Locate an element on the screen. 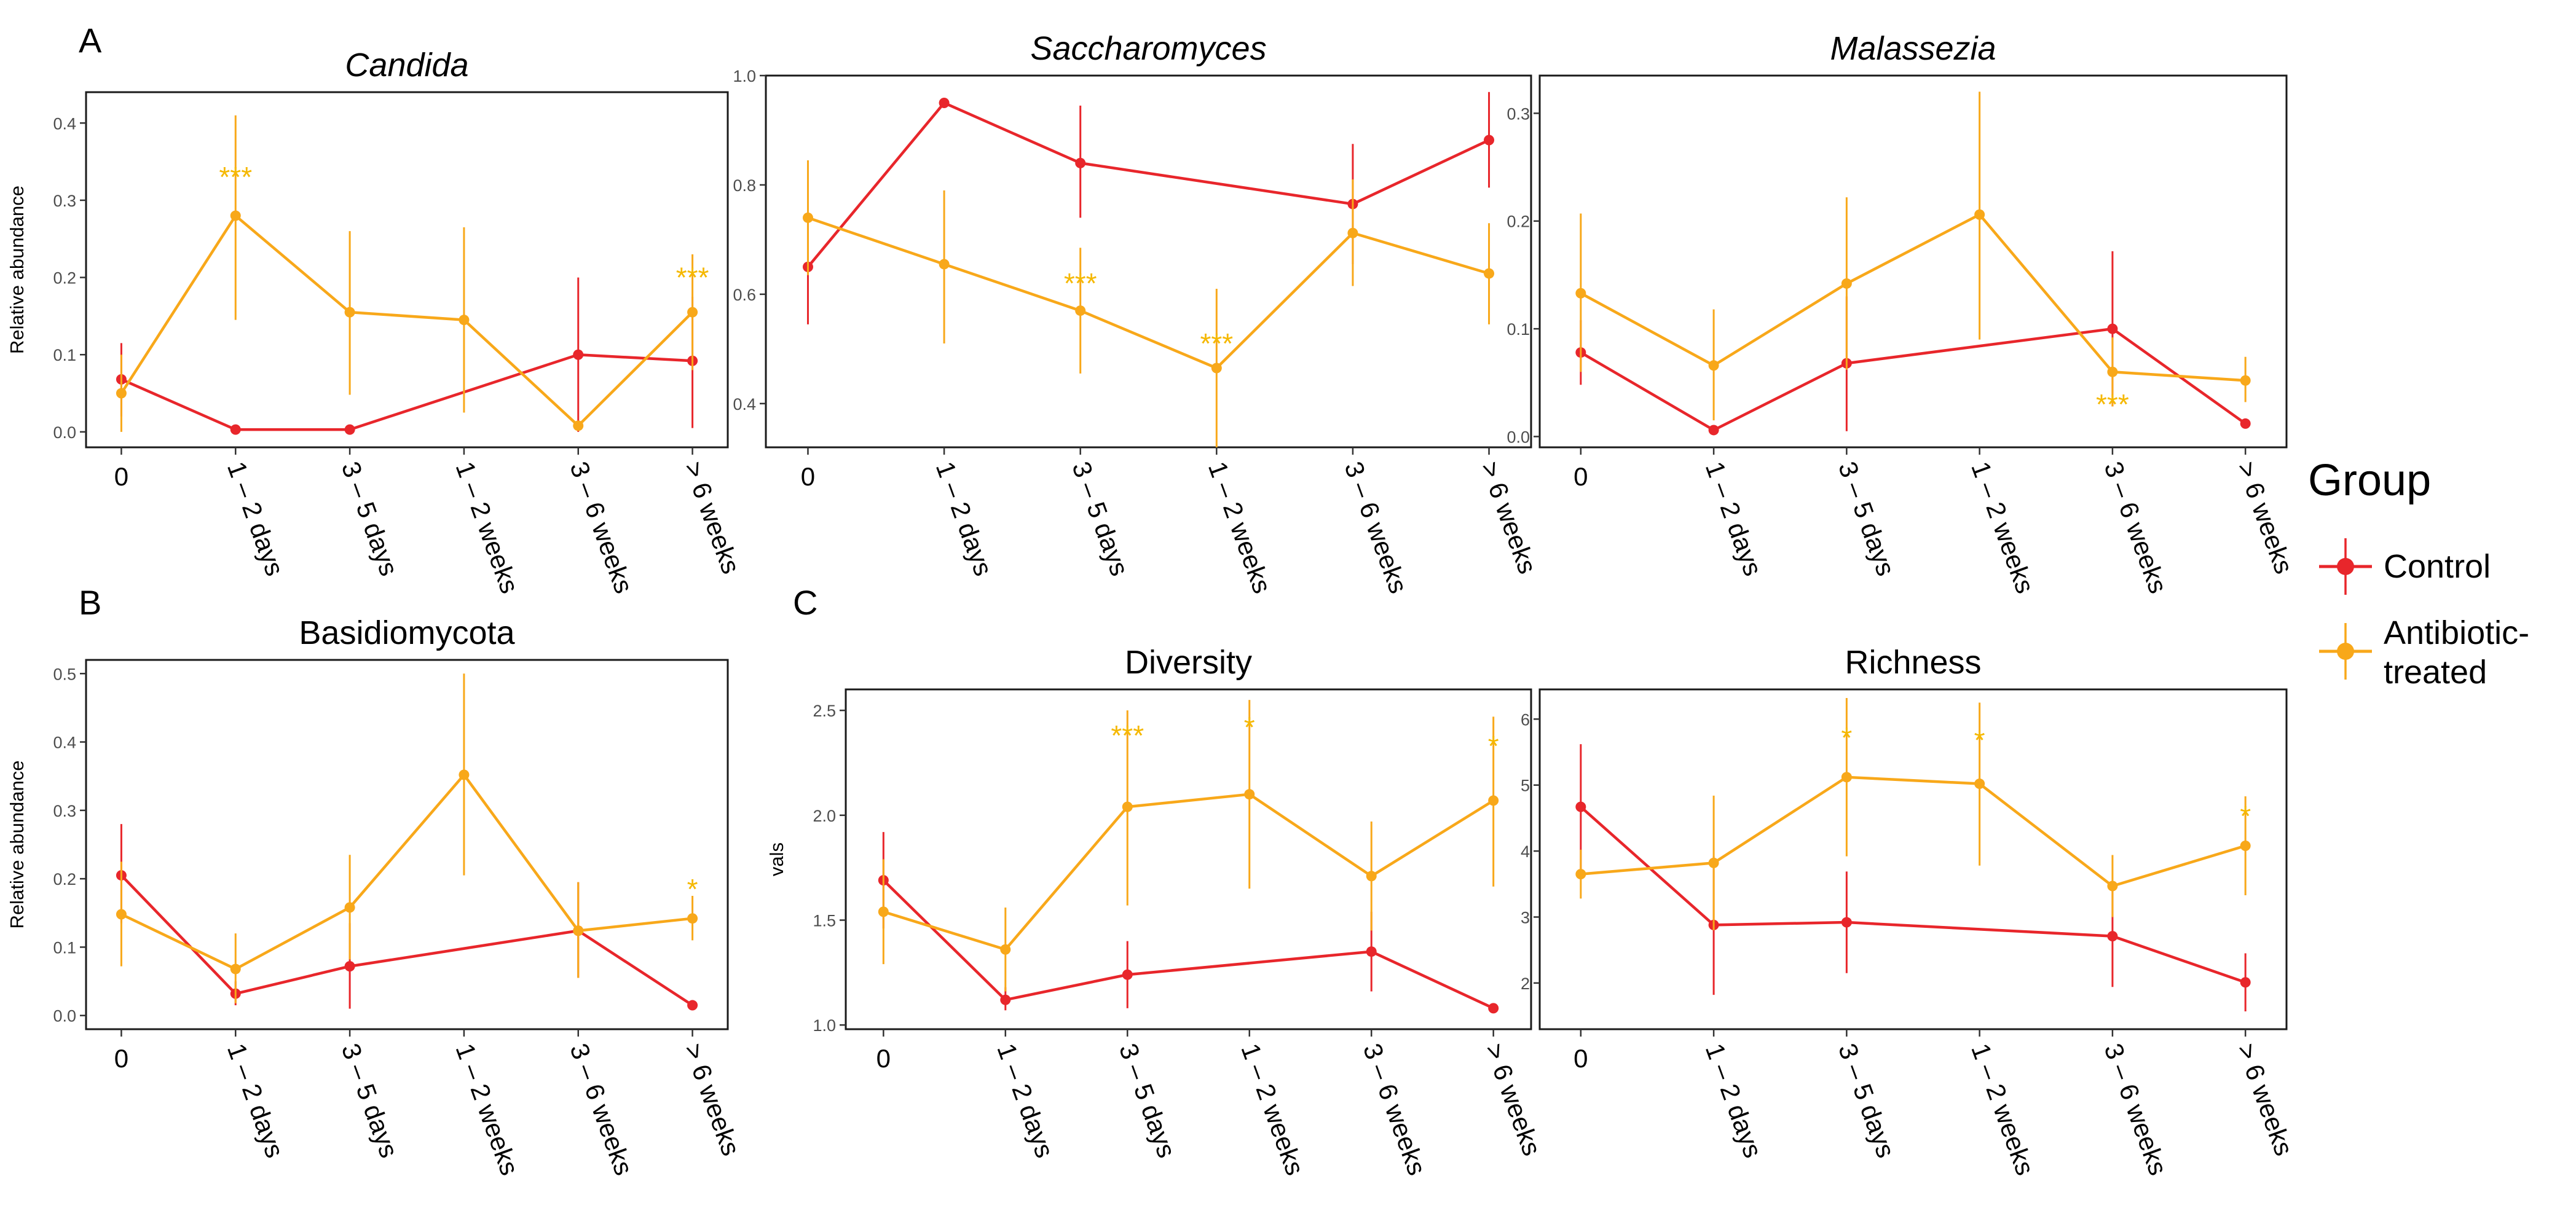 This screenshot has height=1208, width=2576. series-line-candida-control is located at coordinates (407, 392).